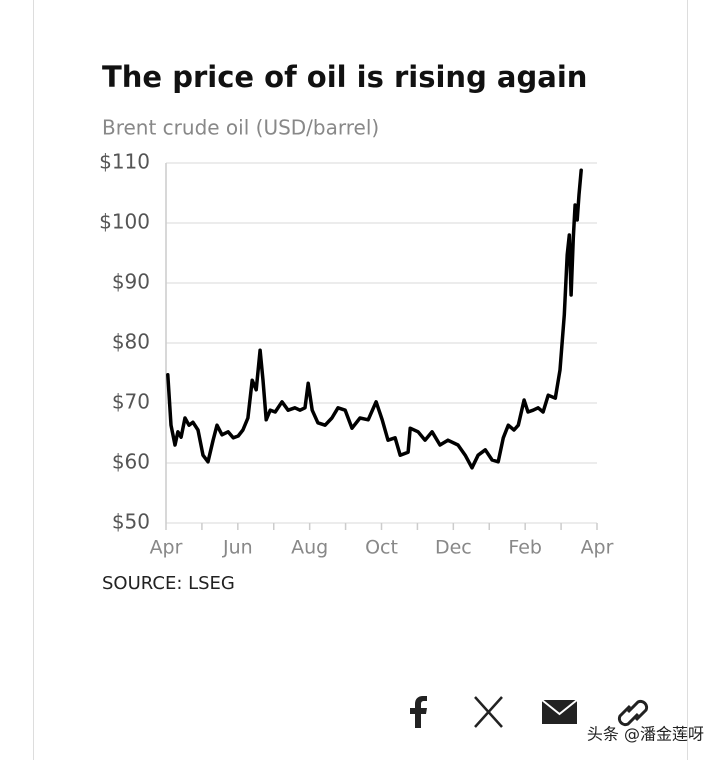  What do you see at coordinates (488, 712) in the screenshot?
I see `x-icon` at bounding box center [488, 712].